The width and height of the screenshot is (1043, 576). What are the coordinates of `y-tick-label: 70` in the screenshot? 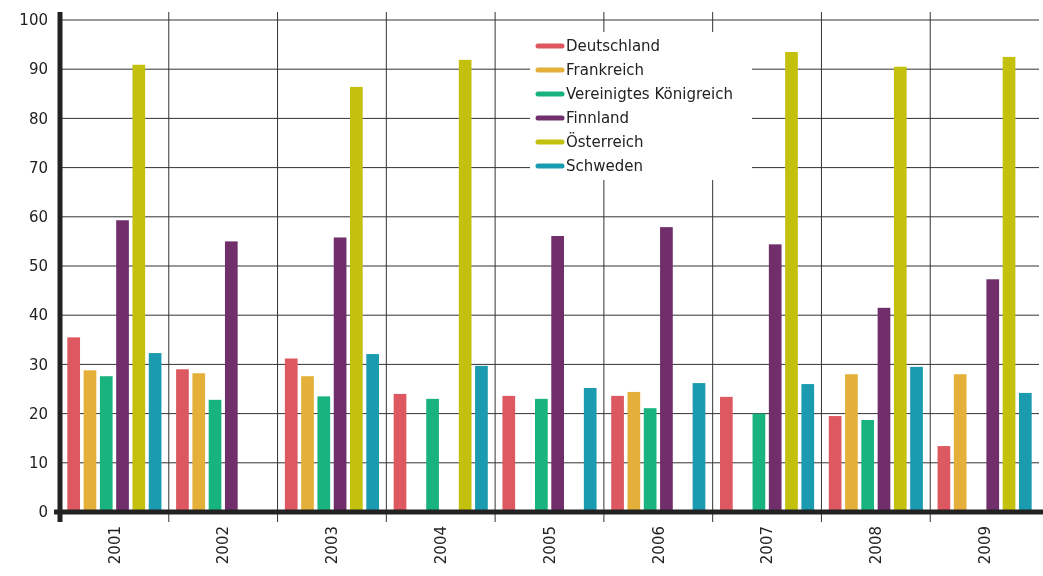 It's located at (38, 167).